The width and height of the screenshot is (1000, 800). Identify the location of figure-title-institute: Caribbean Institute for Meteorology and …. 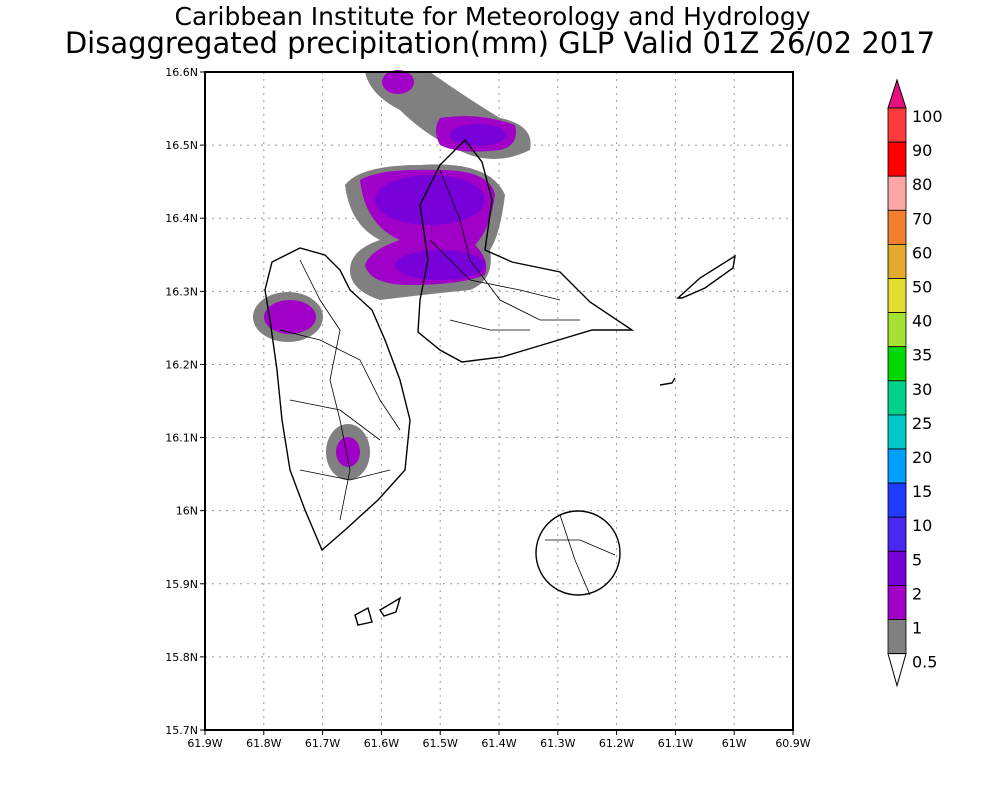
(492, 16).